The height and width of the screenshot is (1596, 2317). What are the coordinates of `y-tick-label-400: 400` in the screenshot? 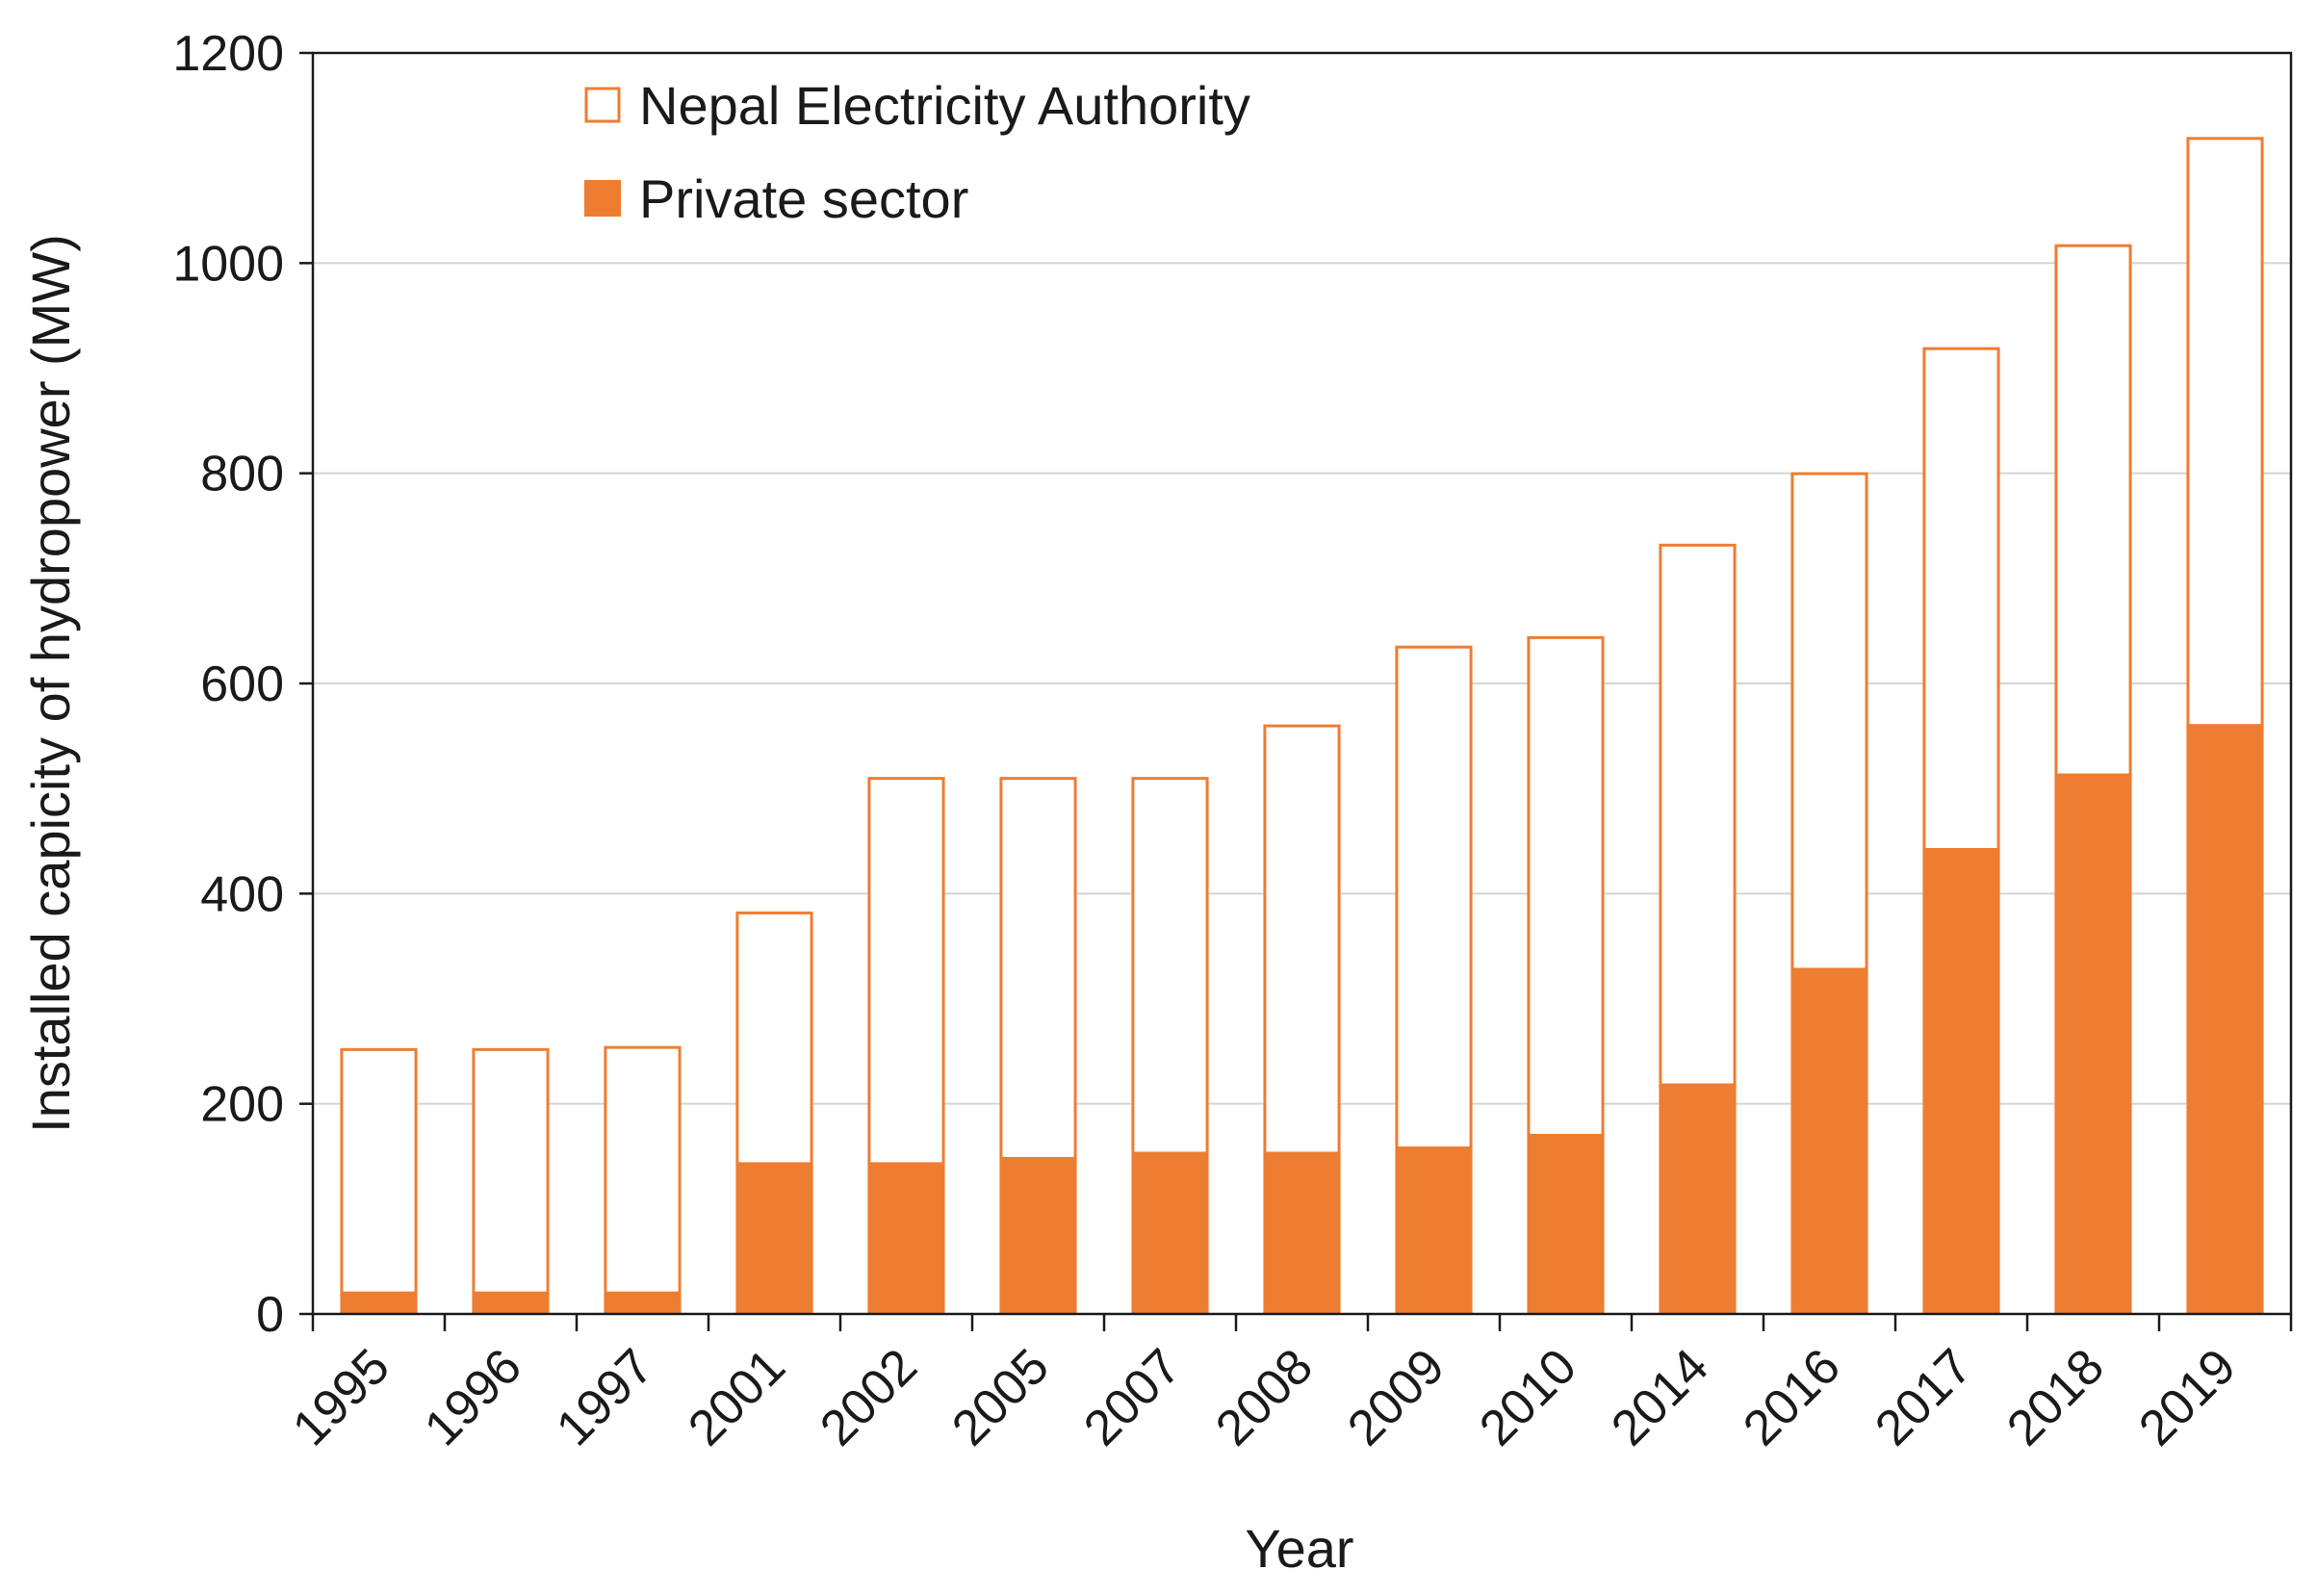 It's located at (242, 894).